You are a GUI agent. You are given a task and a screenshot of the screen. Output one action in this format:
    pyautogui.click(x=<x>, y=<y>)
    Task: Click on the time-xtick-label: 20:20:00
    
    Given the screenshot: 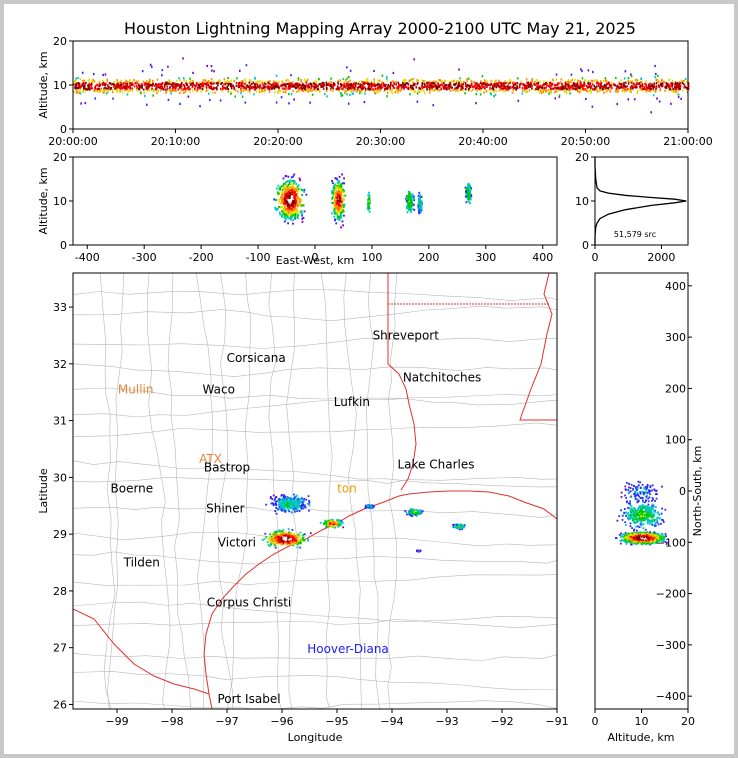 What is the action you would take?
    pyautogui.click(x=277, y=141)
    